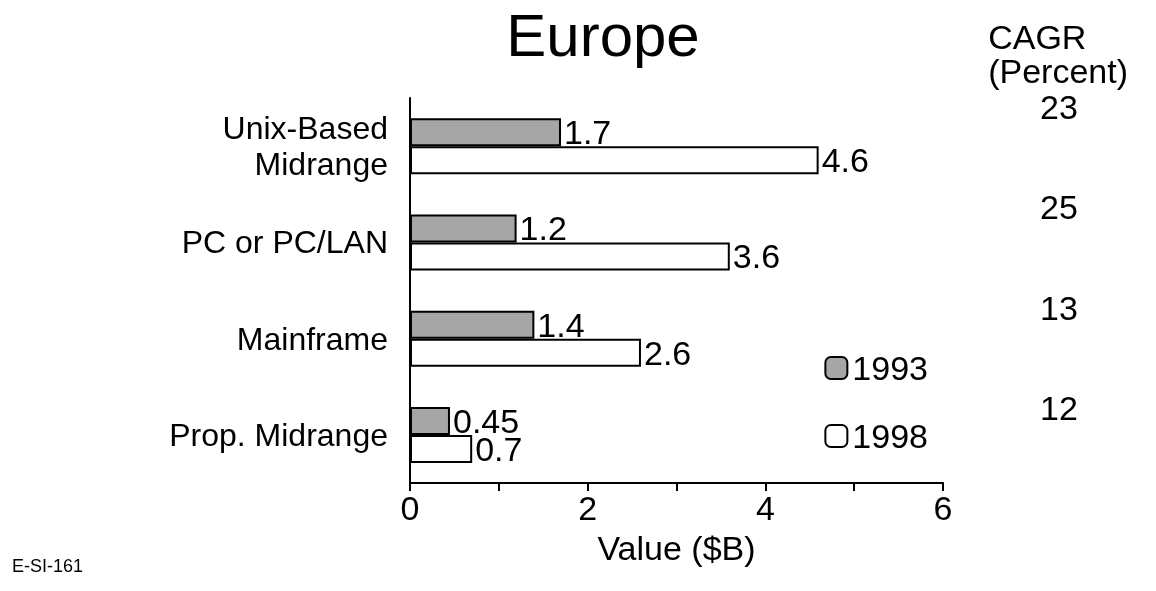 The width and height of the screenshot is (1156, 591). I want to click on data-label: 2.6, so click(667, 352).